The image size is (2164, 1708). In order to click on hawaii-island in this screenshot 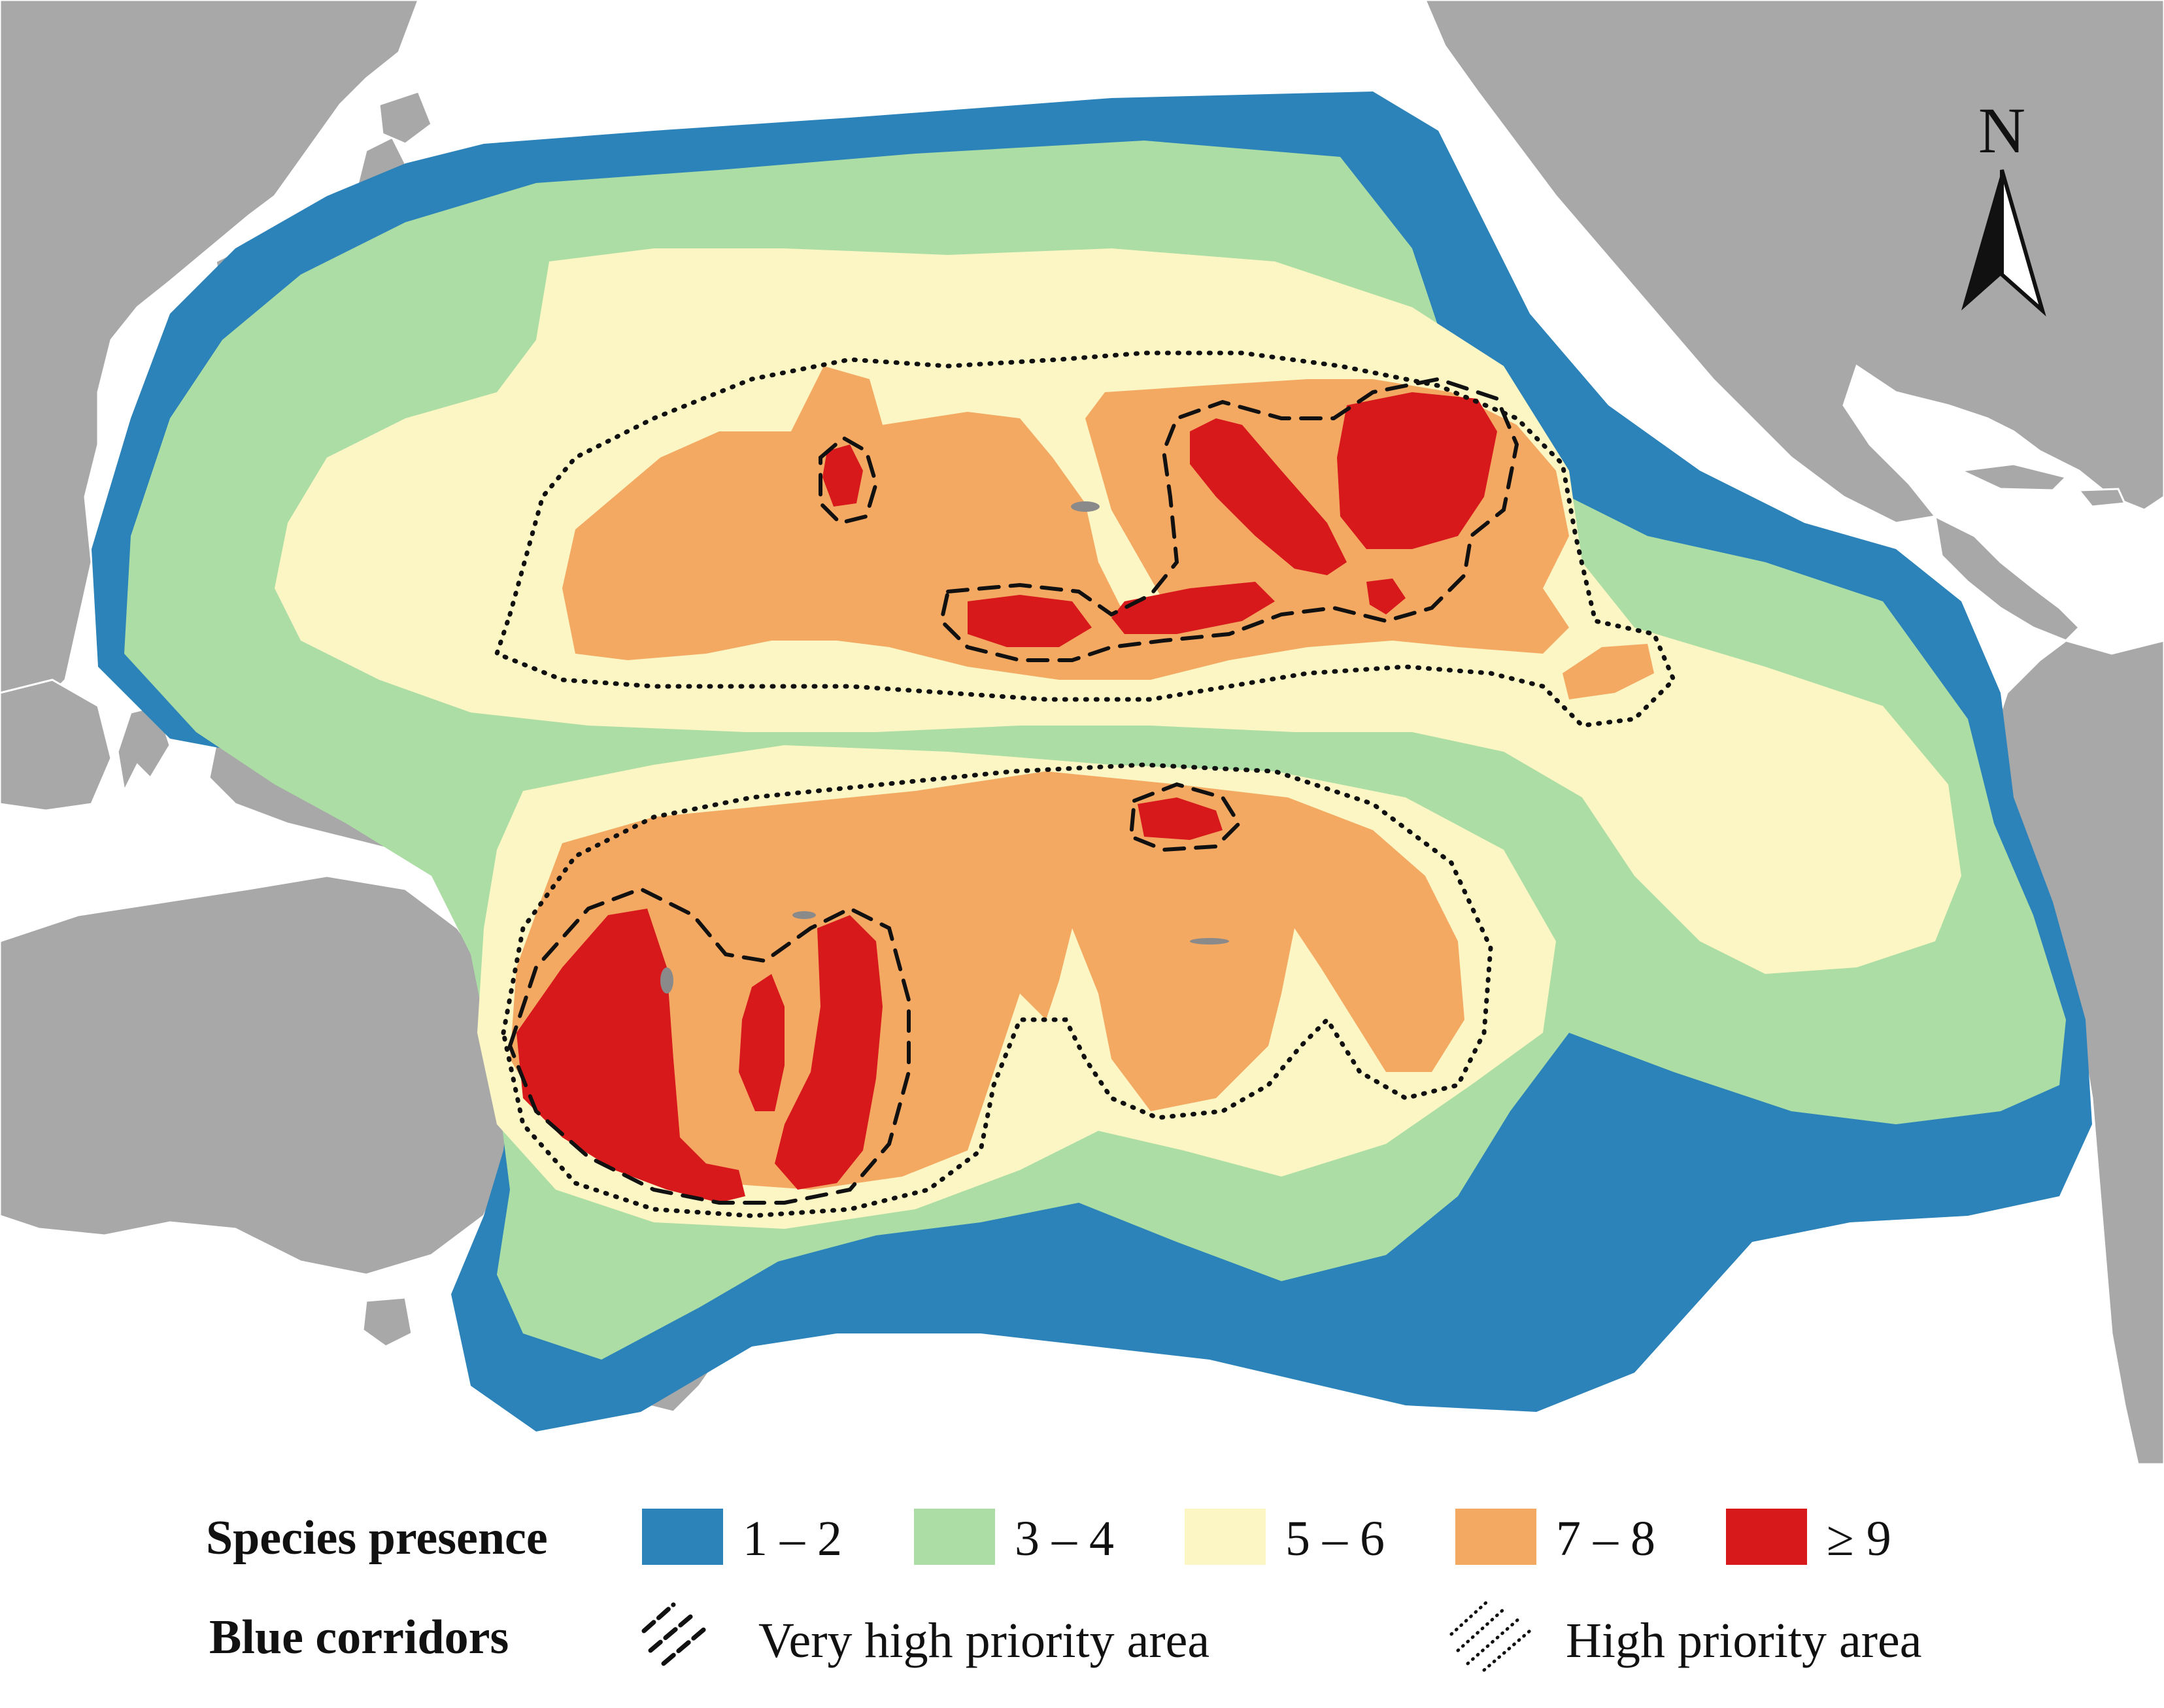, I will do `click(1085, 507)`.